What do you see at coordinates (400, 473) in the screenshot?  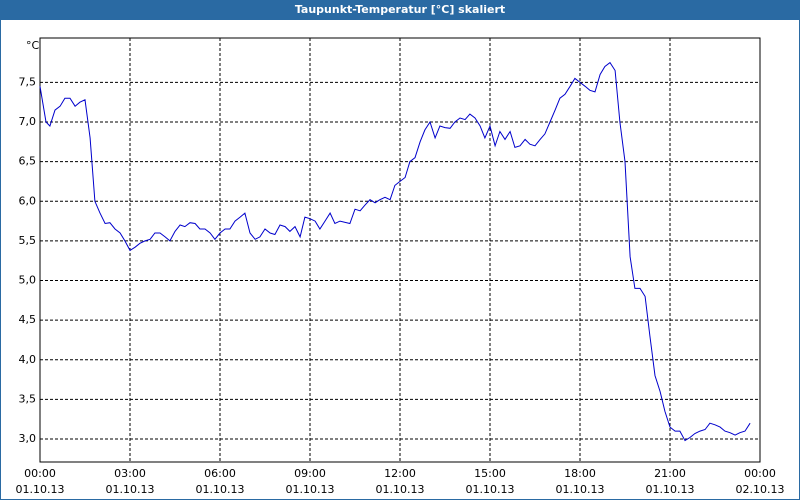 I see `x-tick-label: 12:00` at bounding box center [400, 473].